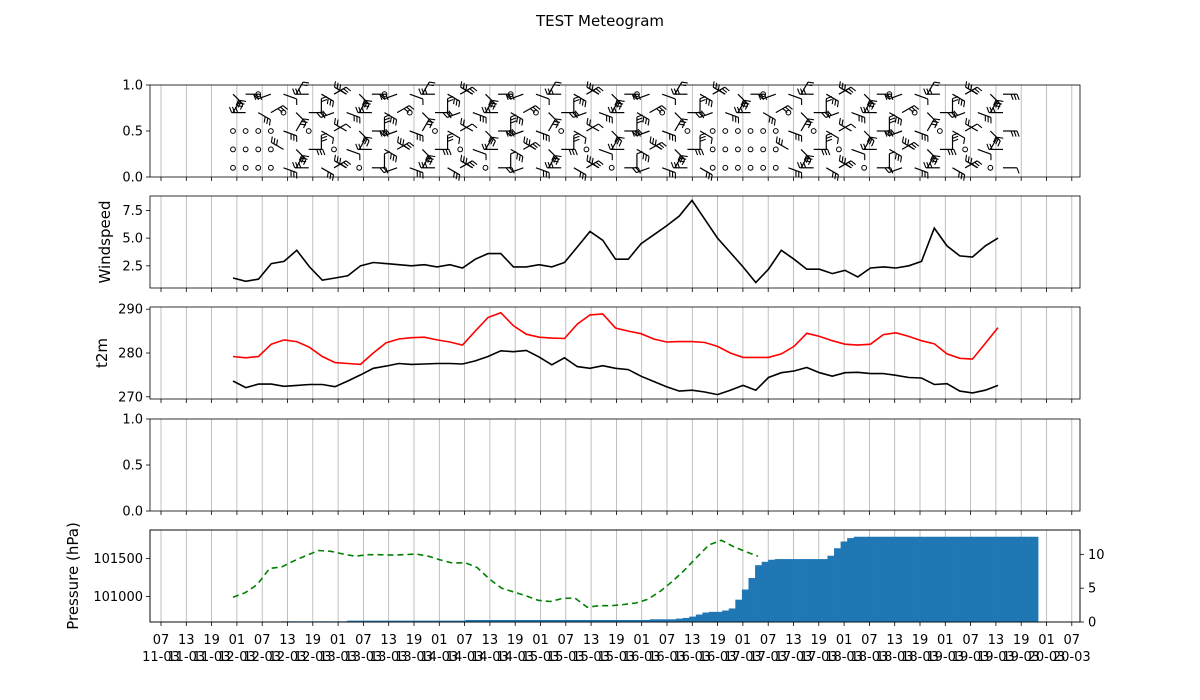  What do you see at coordinates (288, 657) in the screenshot?
I see `x-tick-date: 12-03` at bounding box center [288, 657].